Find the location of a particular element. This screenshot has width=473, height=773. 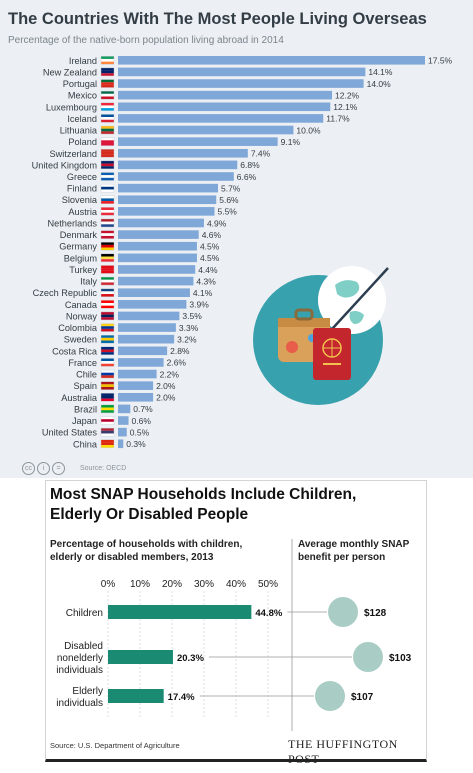

benefit-bubble is located at coordinates (343, 612).